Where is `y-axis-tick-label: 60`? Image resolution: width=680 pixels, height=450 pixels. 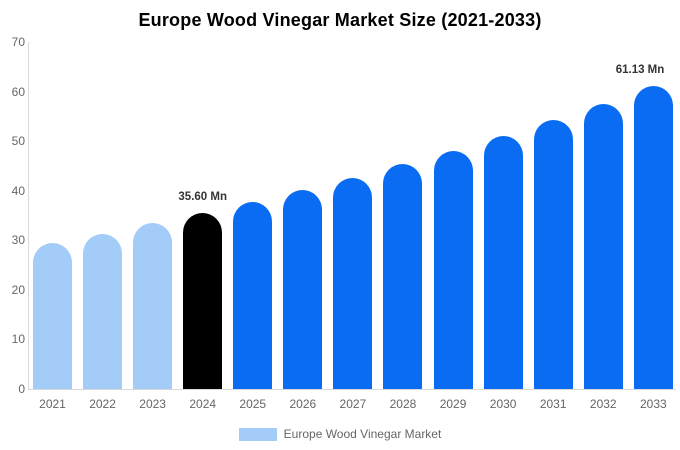
y-axis-tick-label: 60 is located at coordinates (18, 91).